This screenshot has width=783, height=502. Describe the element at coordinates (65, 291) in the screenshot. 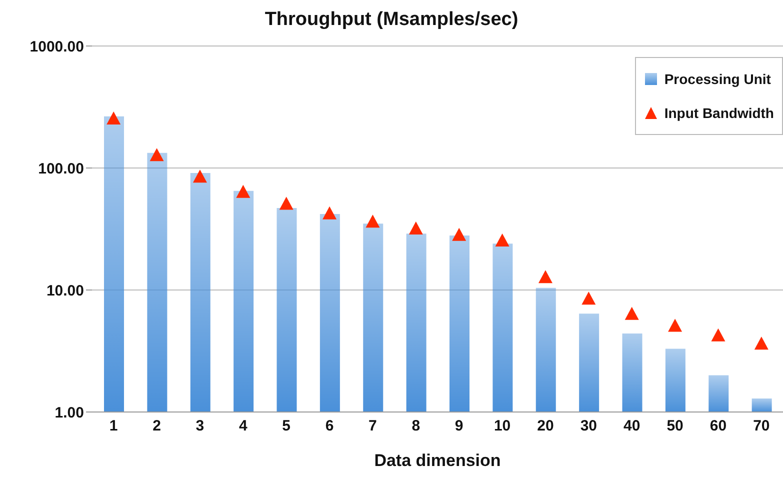

I see `y-tick-label: 10.00` at that location.